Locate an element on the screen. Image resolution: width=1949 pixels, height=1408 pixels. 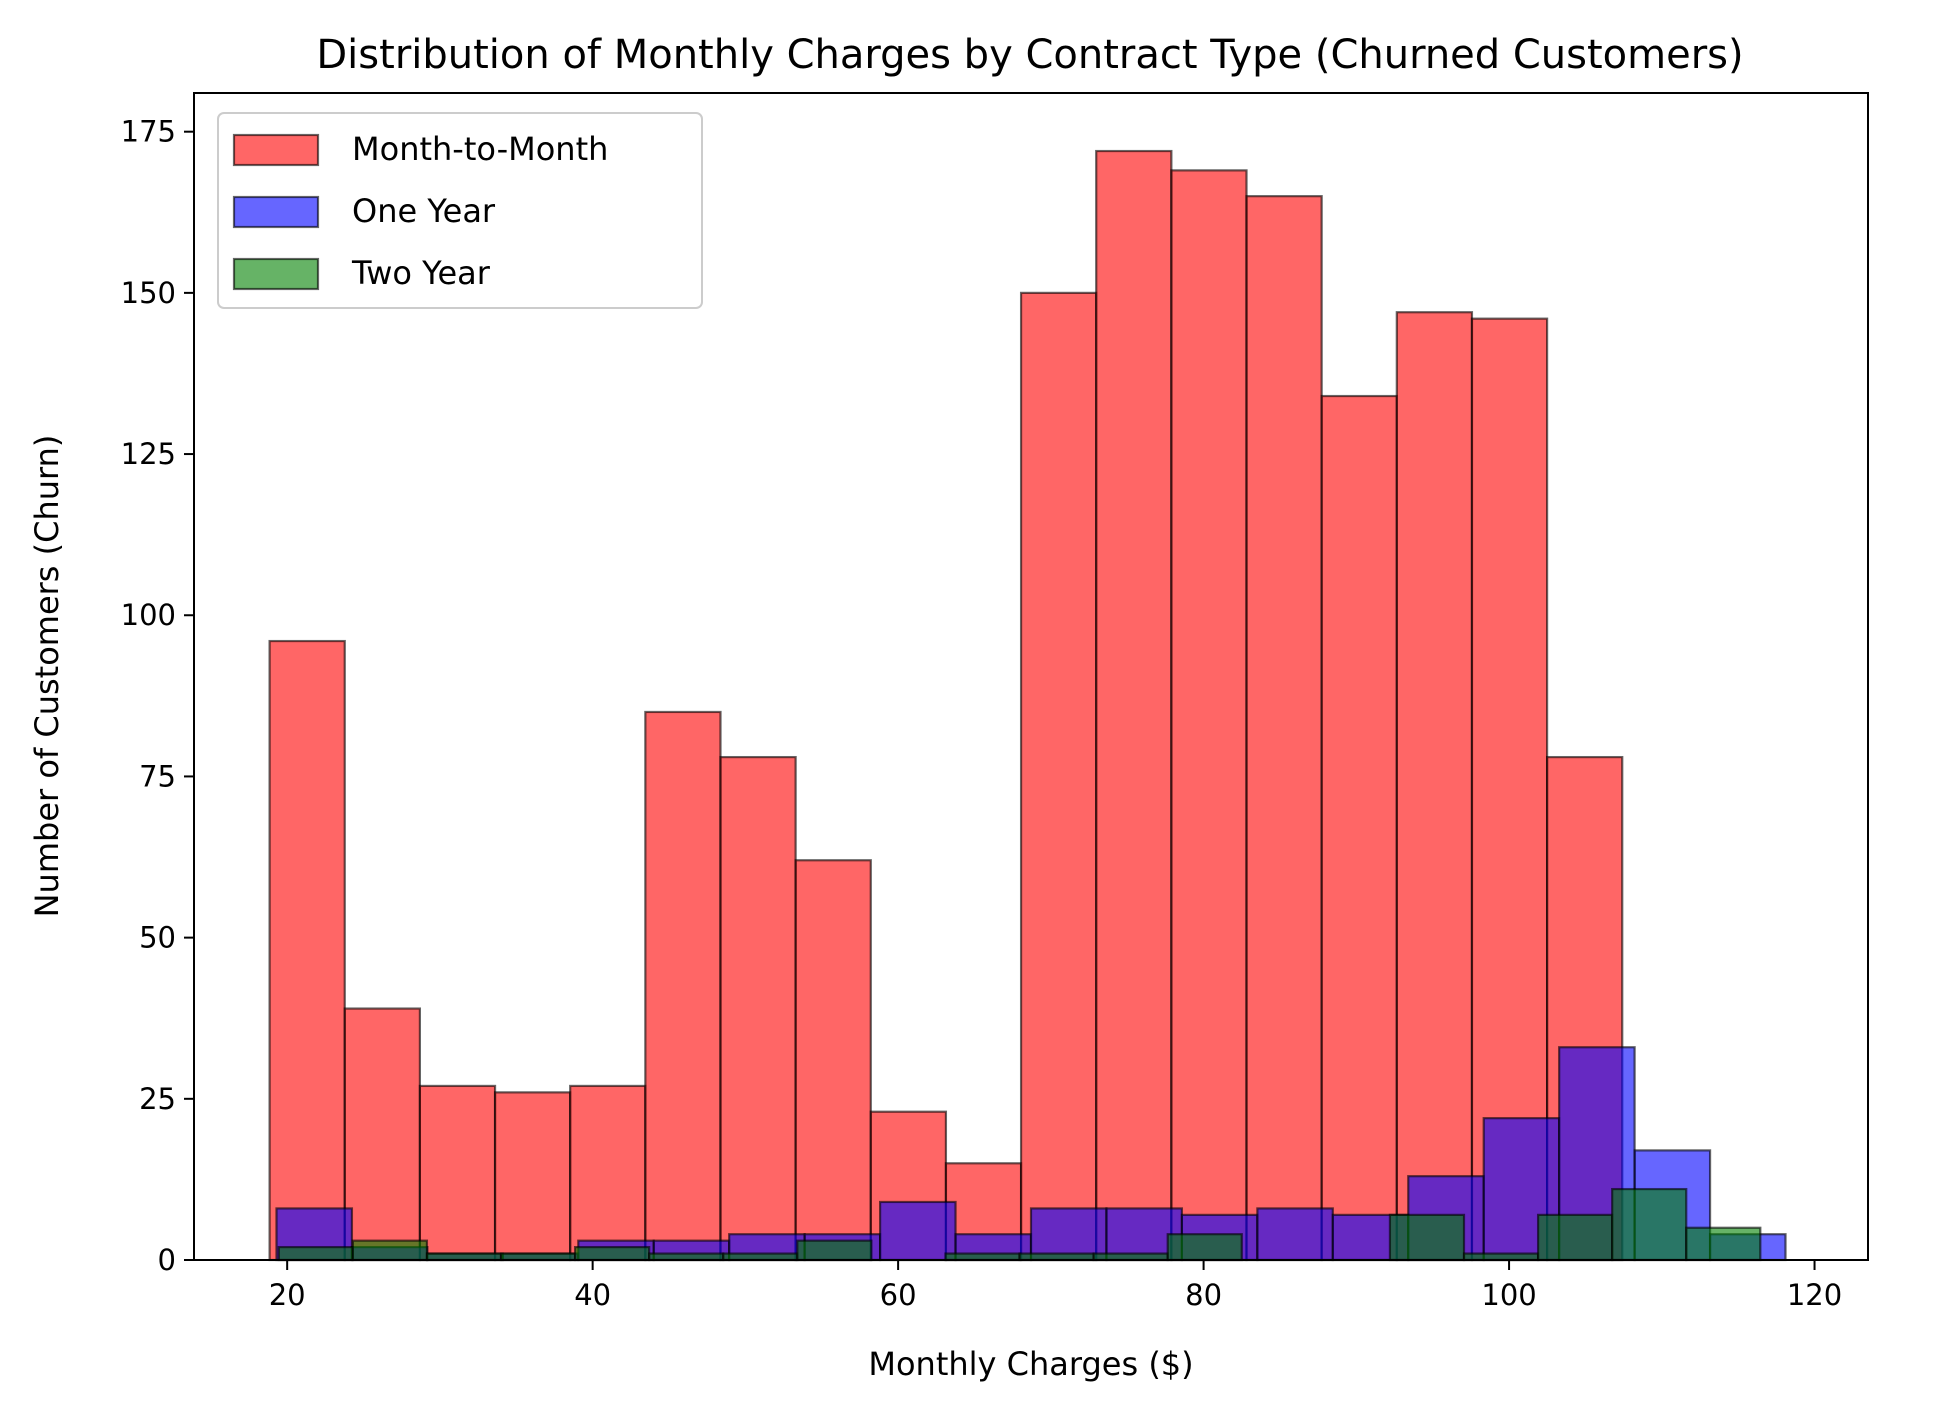
legend-label: One Year is located at coordinates (424, 211).